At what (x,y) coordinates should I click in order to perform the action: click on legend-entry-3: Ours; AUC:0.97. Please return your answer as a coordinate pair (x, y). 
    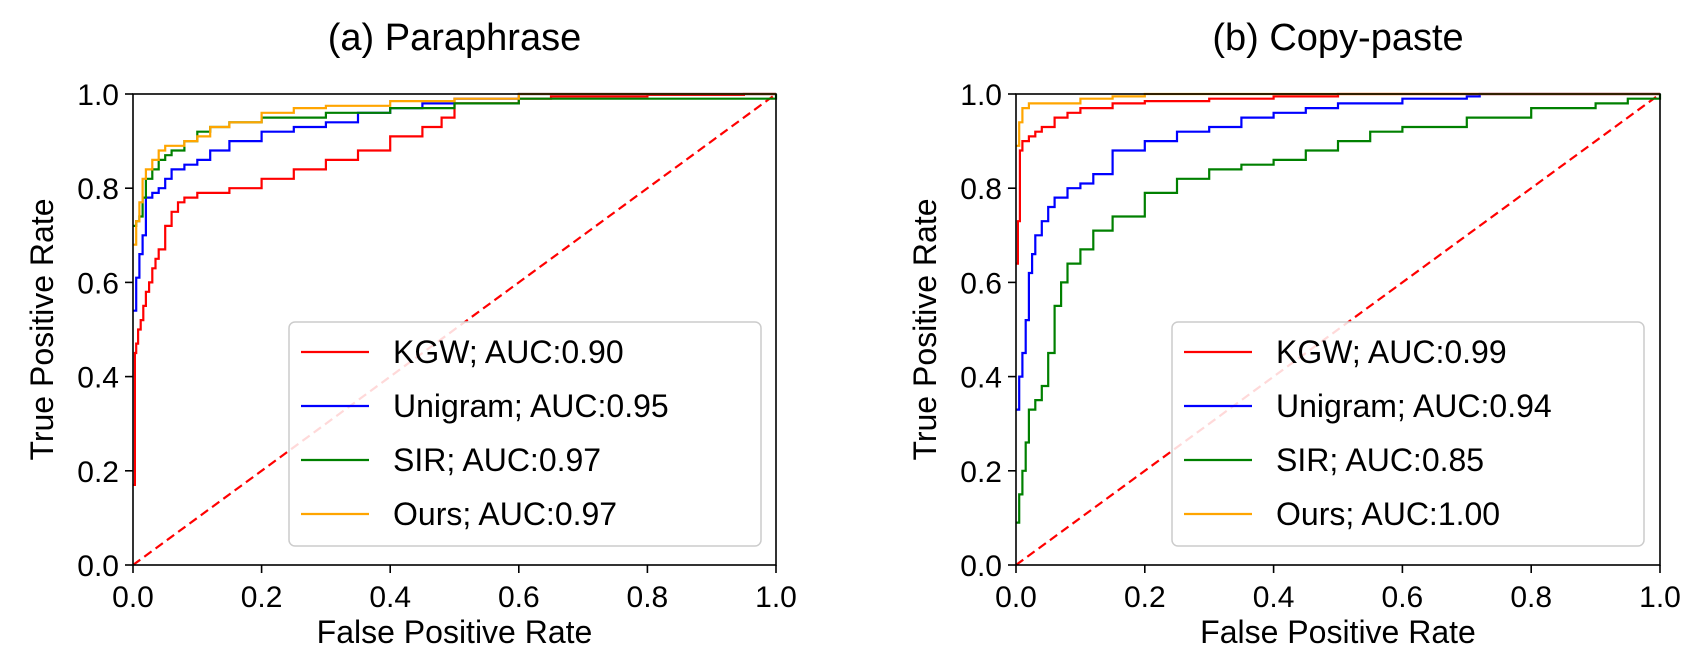
    Looking at the image, I should click on (505, 514).